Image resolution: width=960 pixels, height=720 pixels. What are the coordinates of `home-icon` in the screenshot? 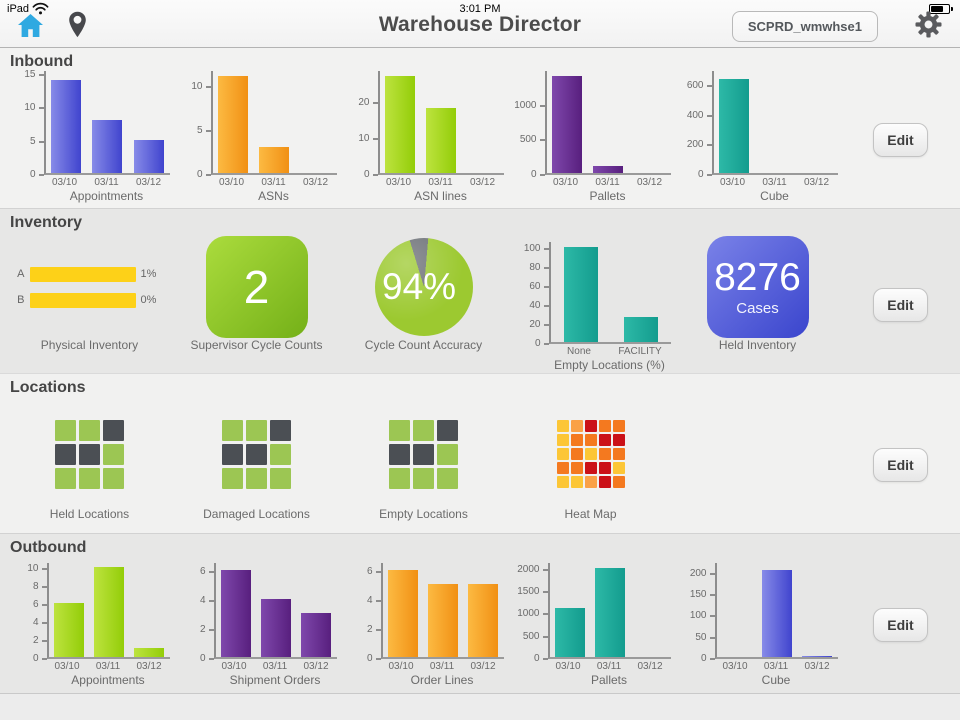 It's located at (30, 28).